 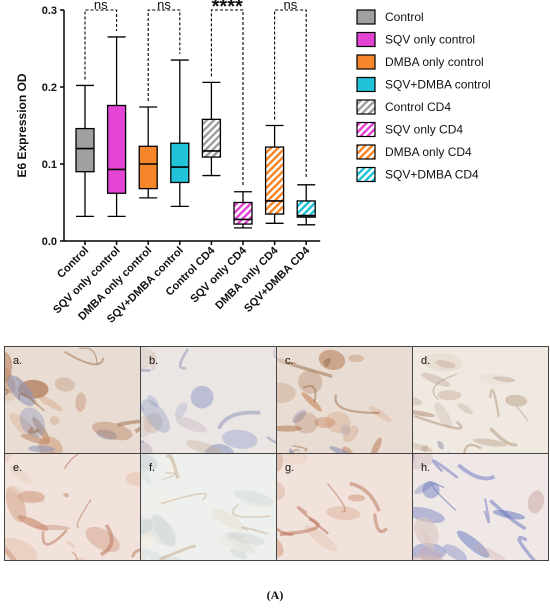 I want to click on micrograph-label: h., so click(x=426, y=468).